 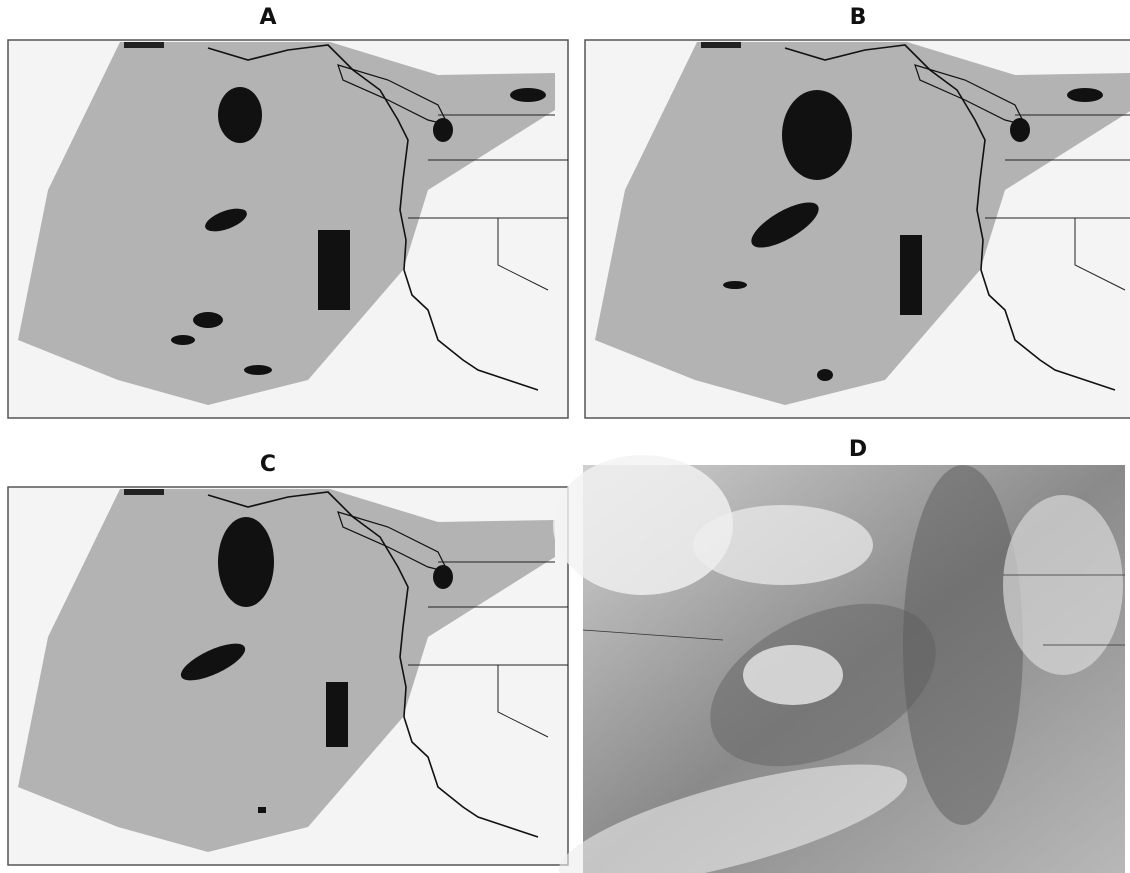 What do you see at coordinates (267, 17) in the screenshot?
I see `panel-label: A` at bounding box center [267, 17].